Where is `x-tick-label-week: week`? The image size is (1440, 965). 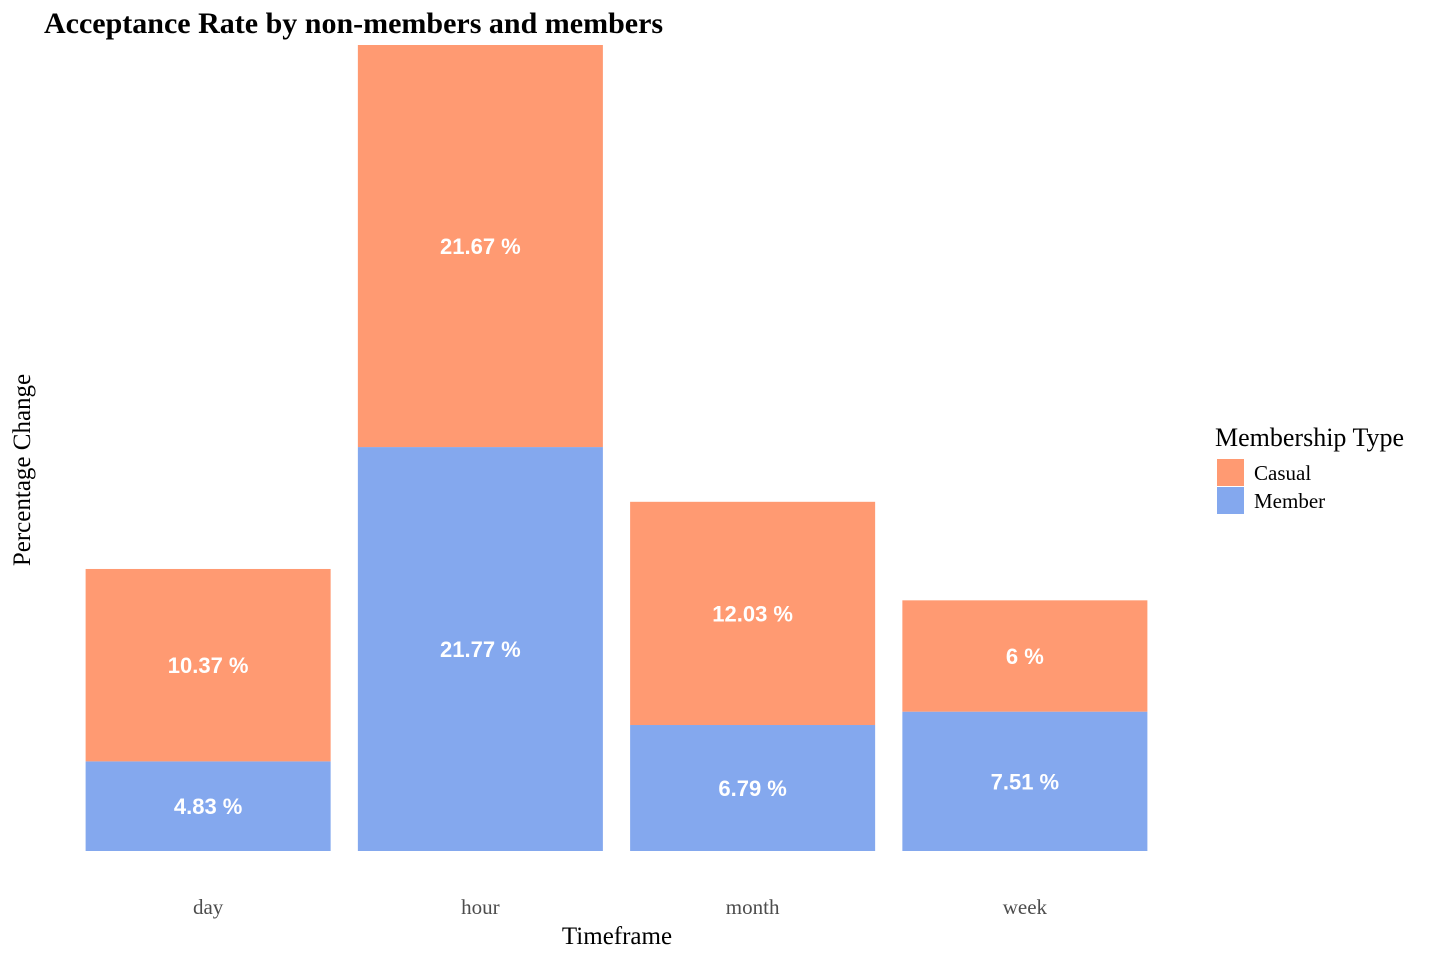
x-tick-label-week: week is located at coordinates (1025, 907).